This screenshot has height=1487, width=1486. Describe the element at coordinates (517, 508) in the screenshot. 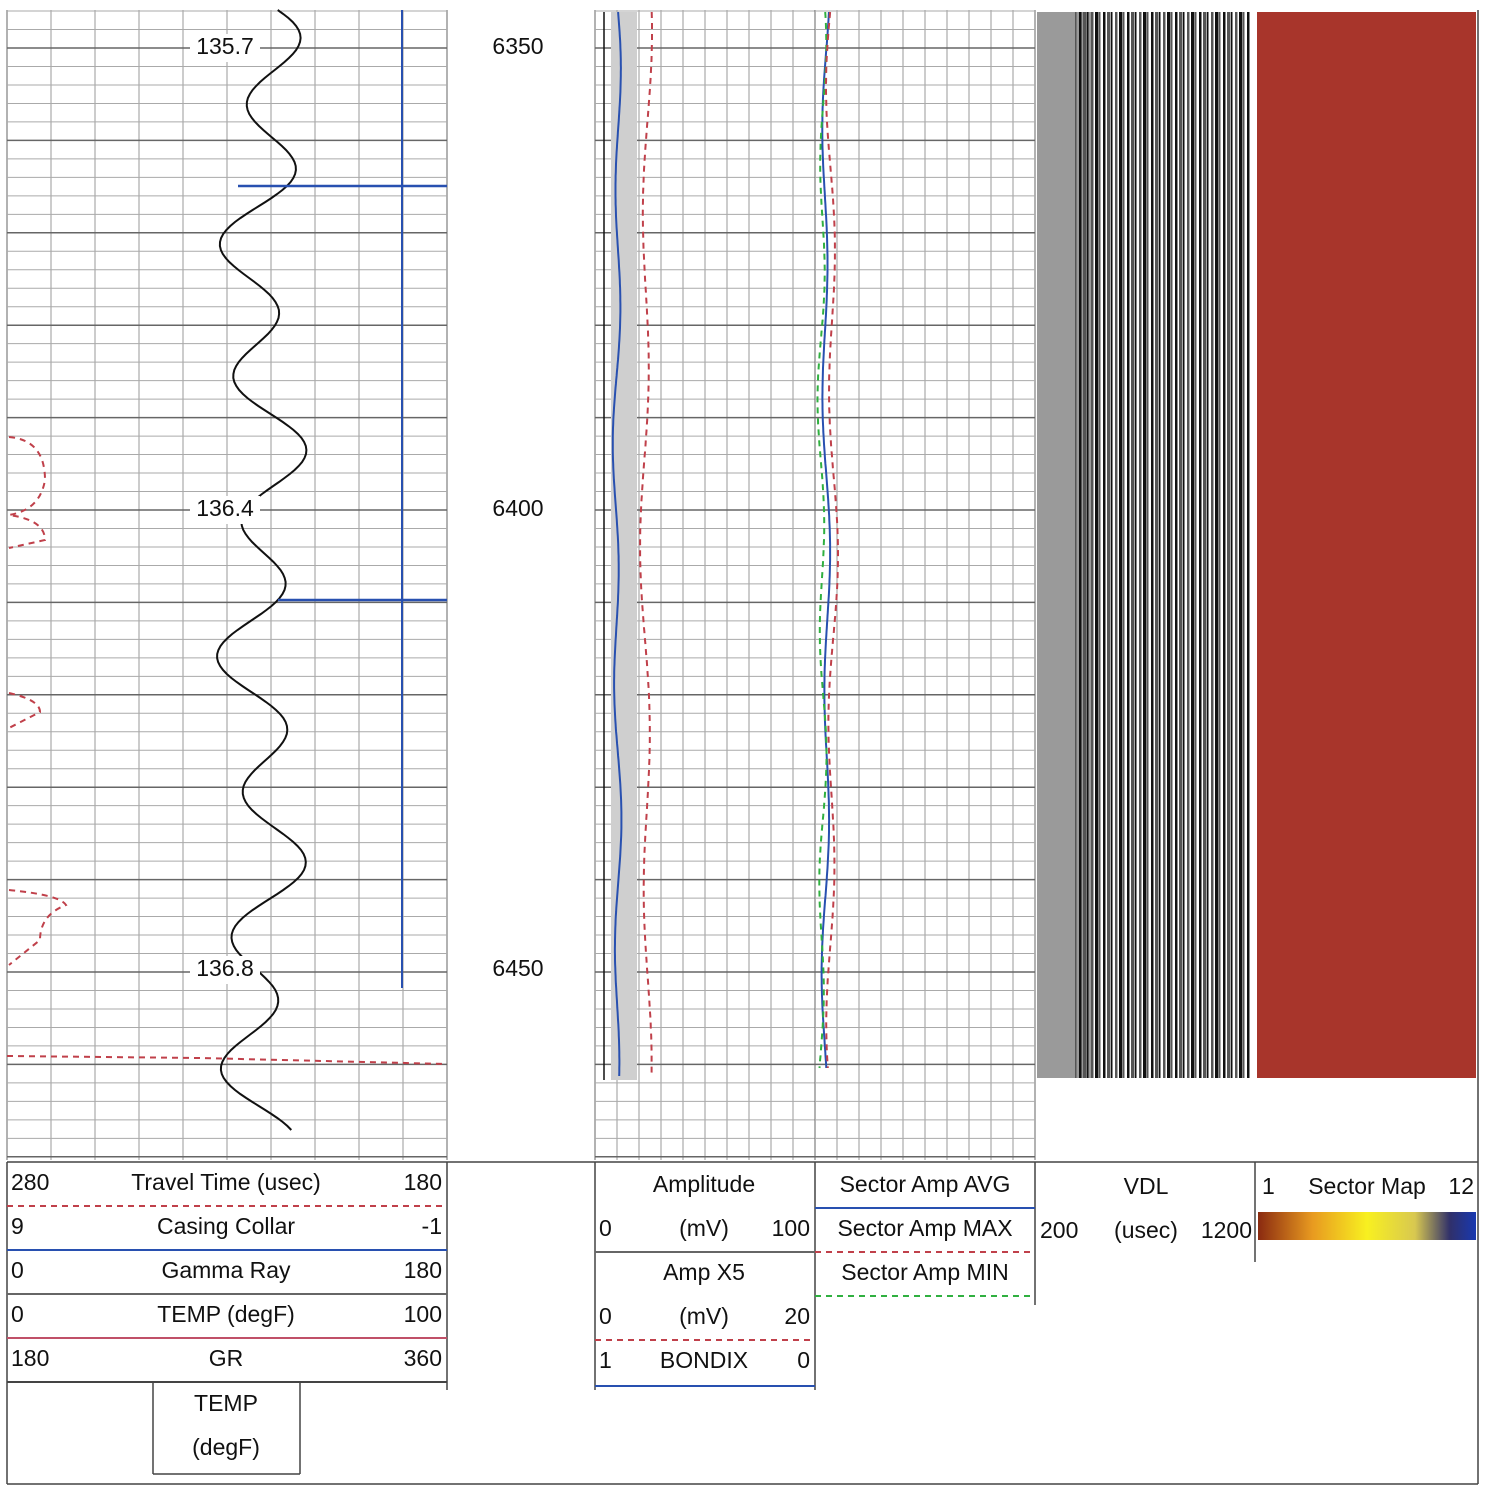

I see `depth-label: 6400` at that location.